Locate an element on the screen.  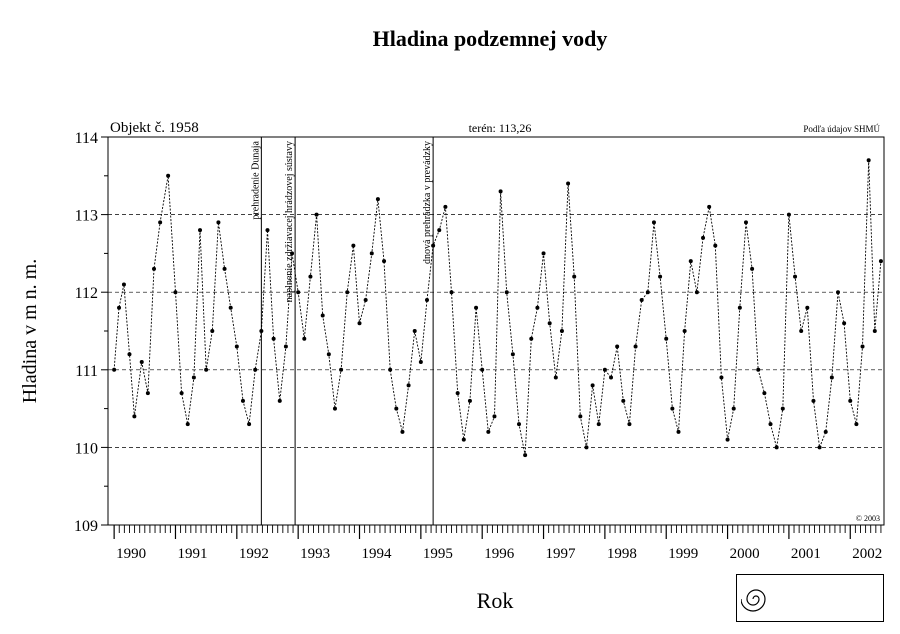
terrain-label: terén: 113,26 is located at coordinates (500, 128).